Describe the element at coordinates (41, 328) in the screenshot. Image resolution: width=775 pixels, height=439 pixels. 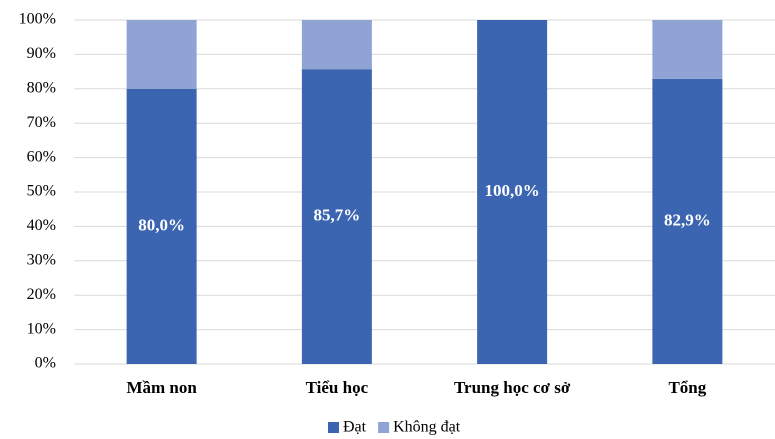
I see `y-tick-label: 10%` at that location.